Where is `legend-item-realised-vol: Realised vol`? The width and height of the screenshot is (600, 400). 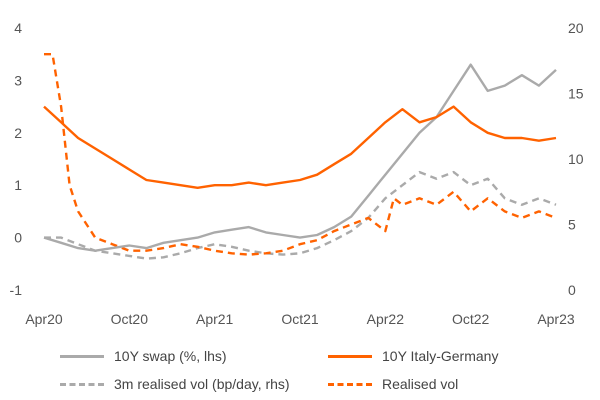 legend-item-realised-vol: Realised vol is located at coordinates (393, 384).